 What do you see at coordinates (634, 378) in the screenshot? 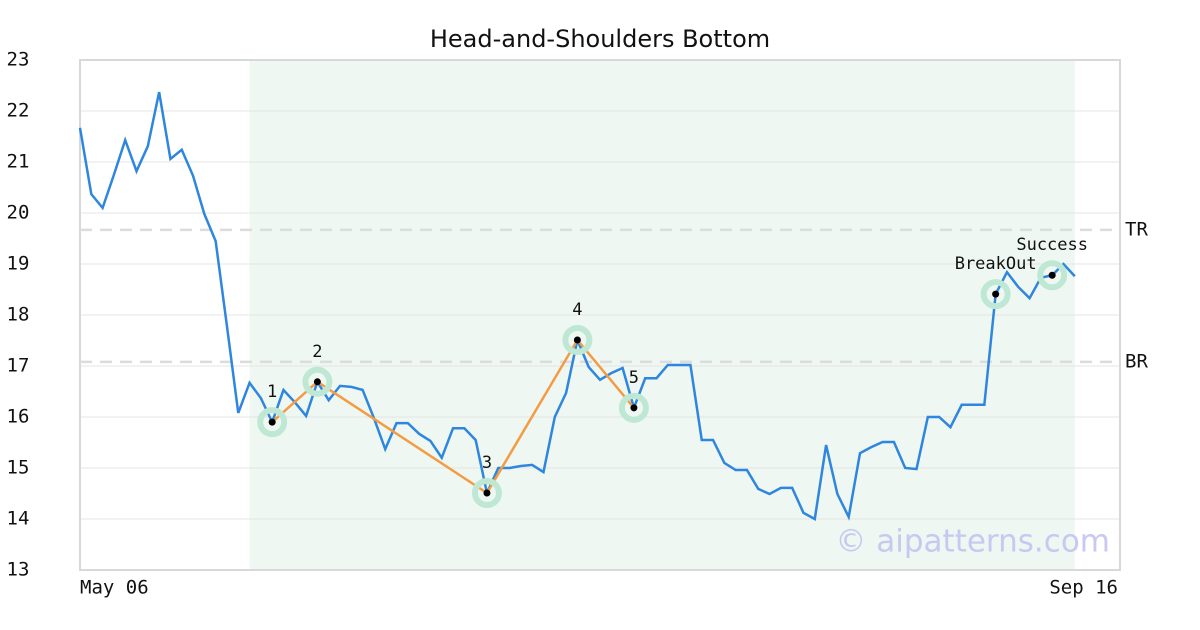
I see `pattern-label: 5` at bounding box center [634, 378].